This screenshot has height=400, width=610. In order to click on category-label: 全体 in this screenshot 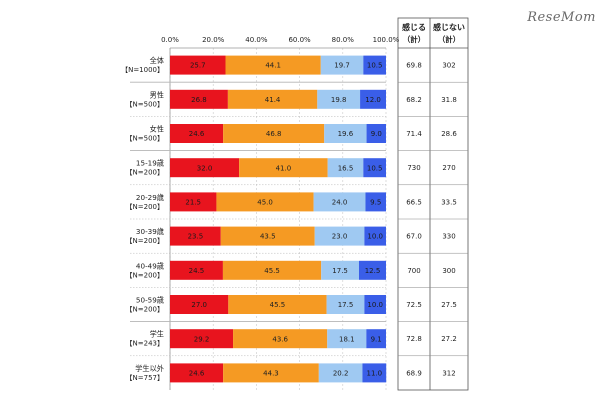, I will do `click(157, 60)`.